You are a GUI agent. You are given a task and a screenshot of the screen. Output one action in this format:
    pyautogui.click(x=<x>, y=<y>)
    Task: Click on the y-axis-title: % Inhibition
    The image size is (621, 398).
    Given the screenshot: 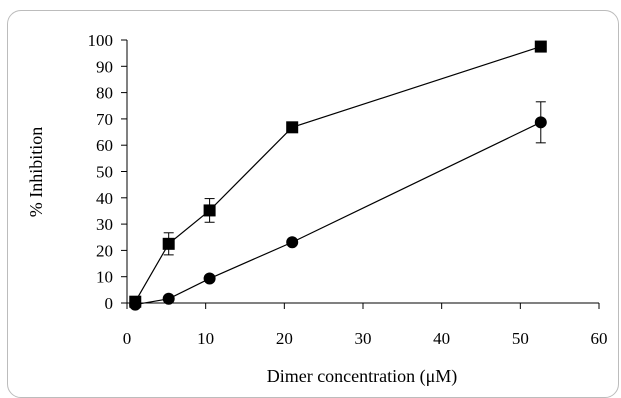 What is the action you would take?
    pyautogui.click(x=36, y=172)
    